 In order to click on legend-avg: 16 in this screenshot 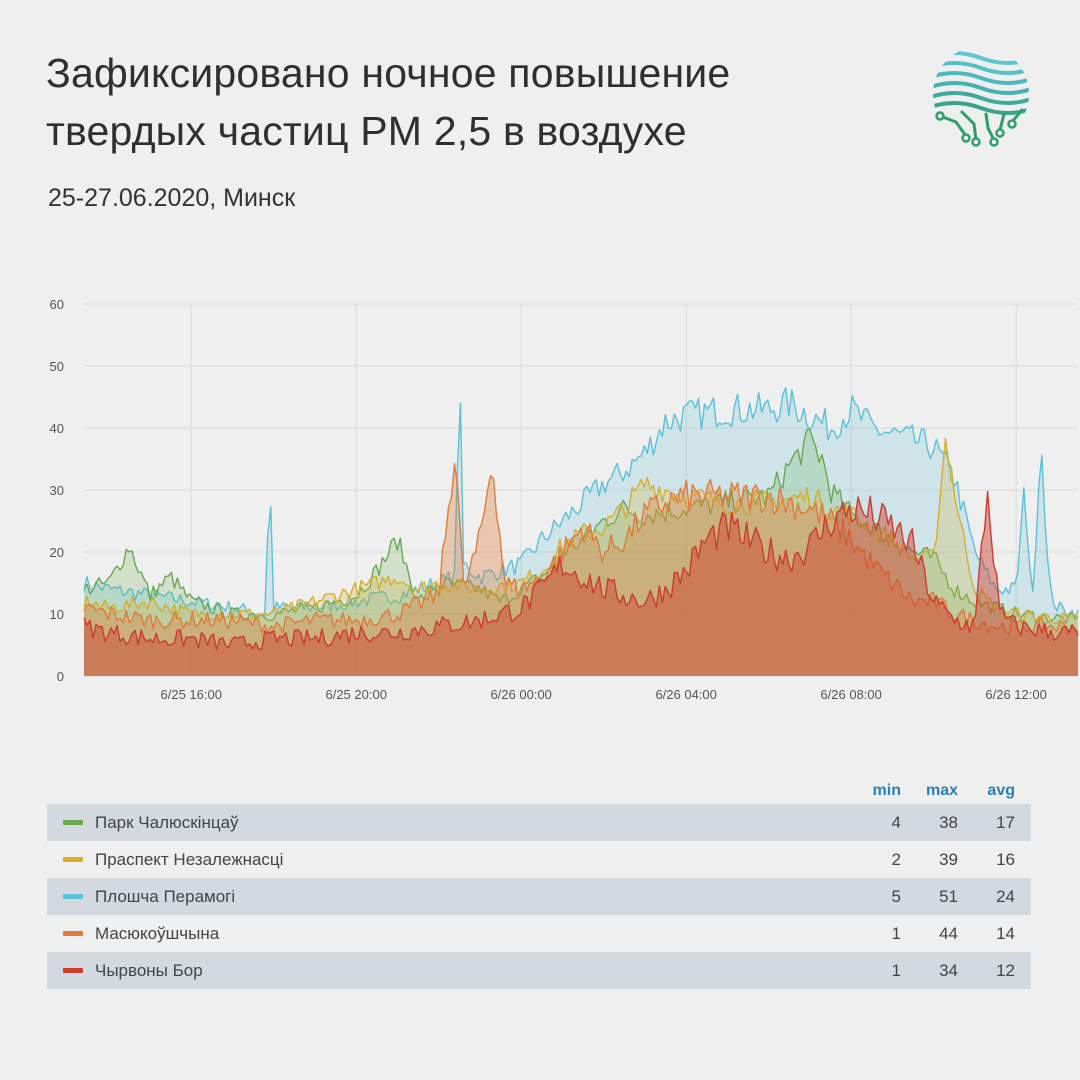, I will do `click(1005, 859)`.